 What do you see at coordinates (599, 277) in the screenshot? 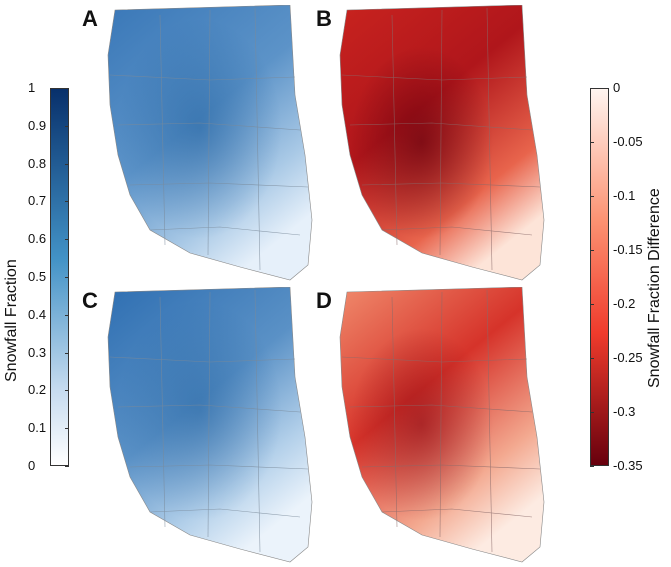
I see `snowfall-fraction-difference-colorbar` at bounding box center [599, 277].